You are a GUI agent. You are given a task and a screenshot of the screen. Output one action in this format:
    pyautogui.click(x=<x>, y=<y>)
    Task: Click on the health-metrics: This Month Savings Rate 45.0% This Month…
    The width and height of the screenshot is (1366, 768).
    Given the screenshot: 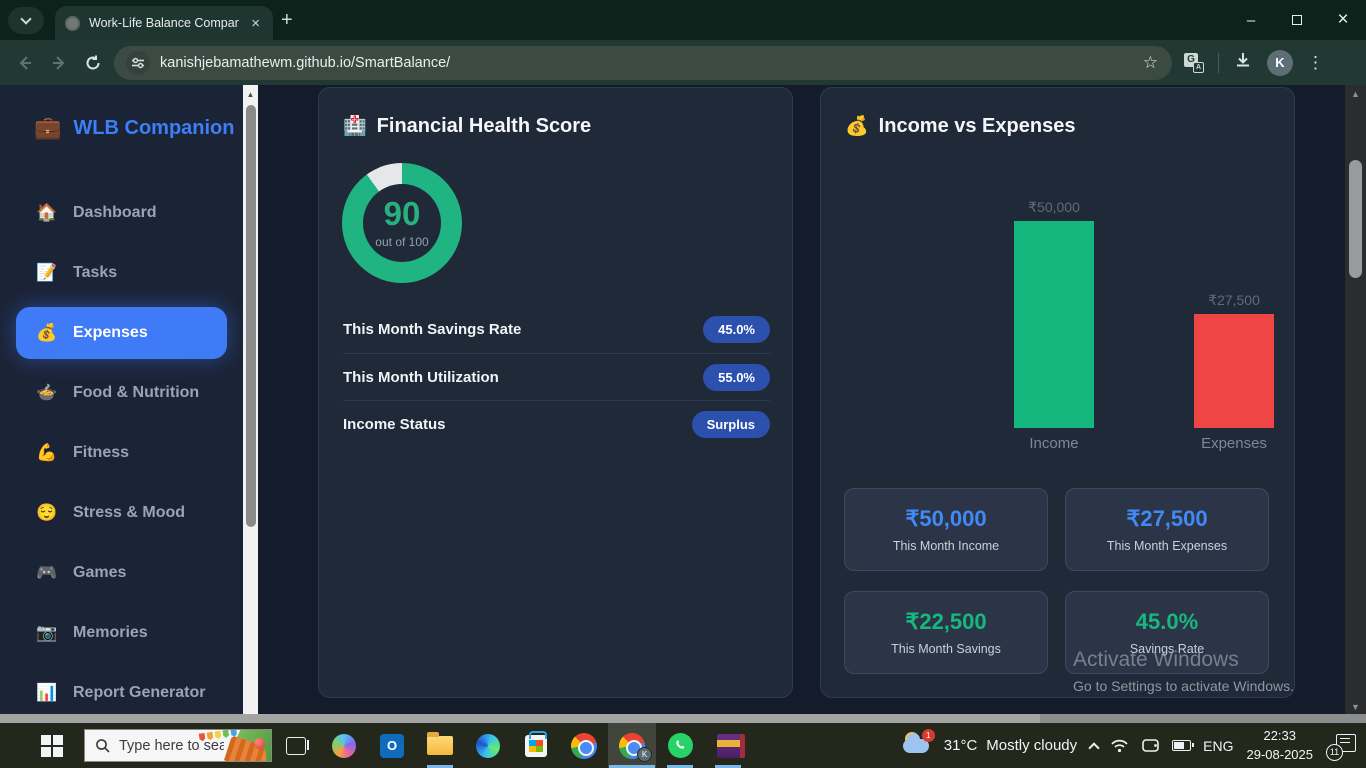 What is the action you would take?
    pyautogui.click(x=556, y=376)
    